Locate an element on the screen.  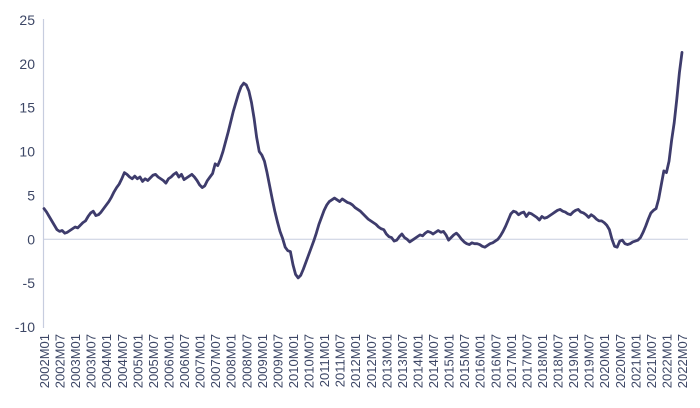
x-axis-tick-label: 2004M07 is located at coordinates (122, 361).